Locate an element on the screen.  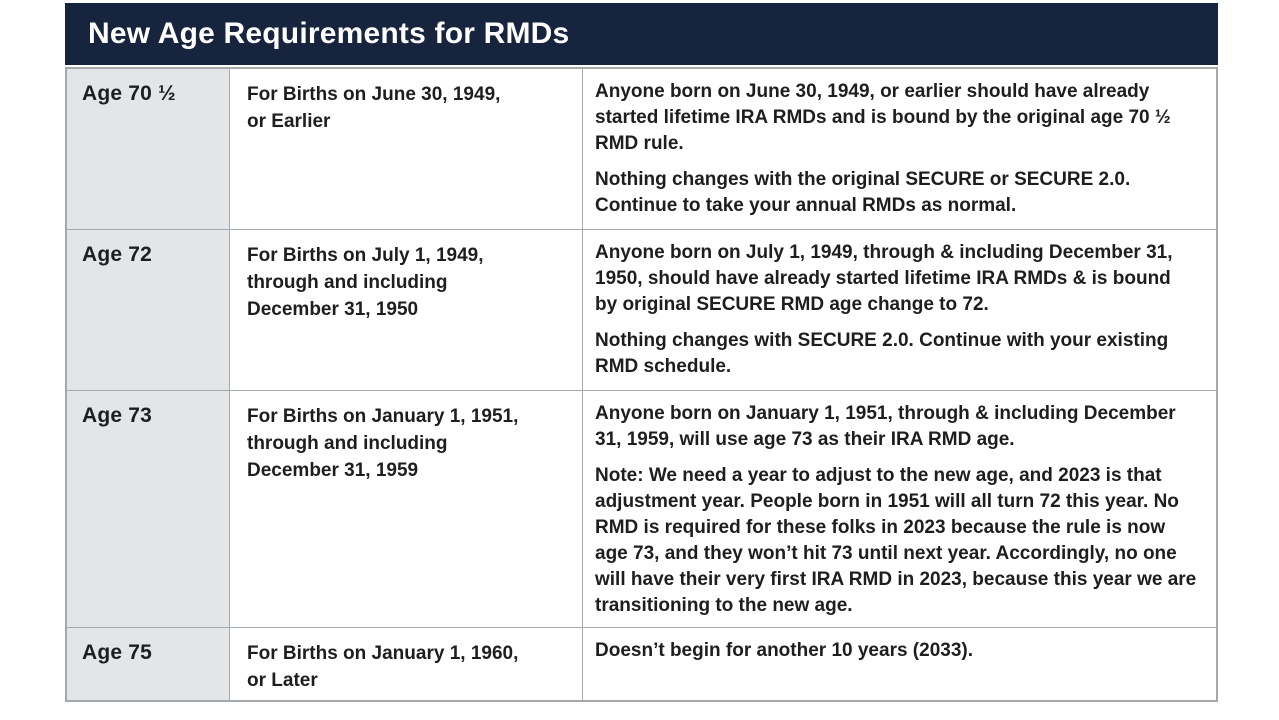
age-cell: Age 75 is located at coordinates (148, 664).